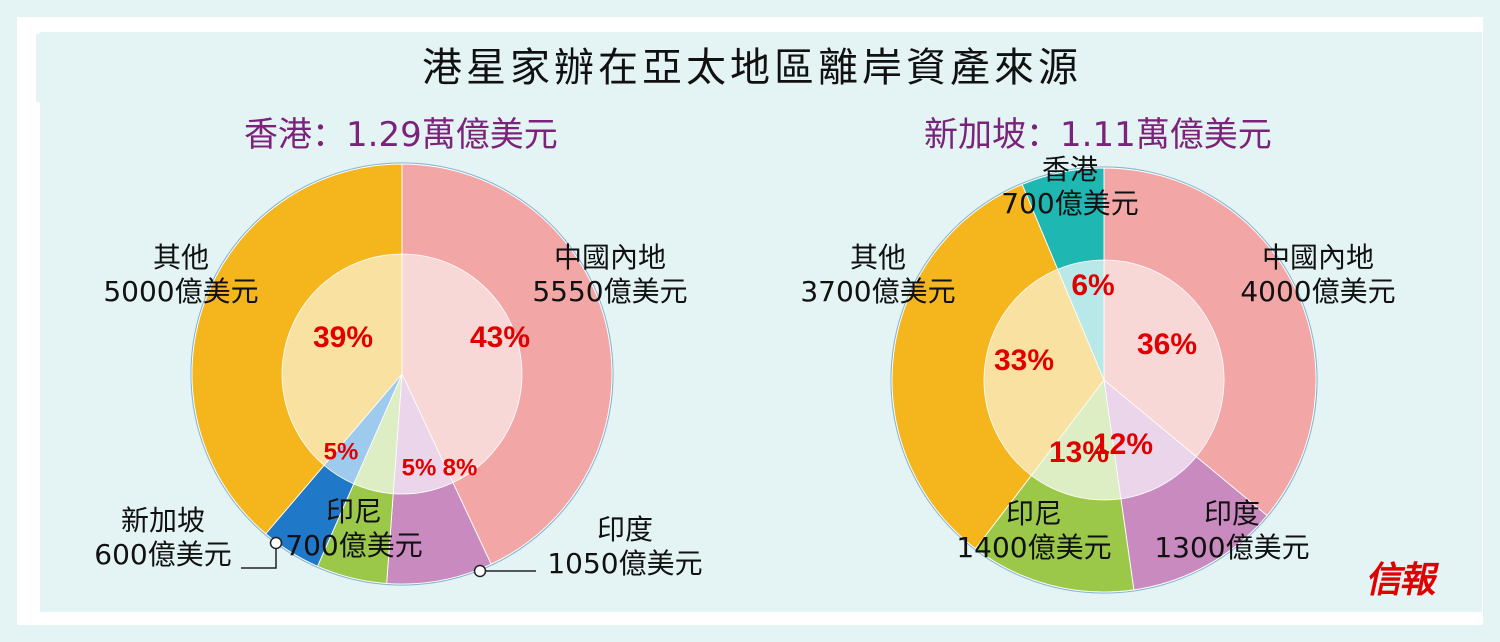  I want to click on singapore-chart-title: 新加坡：1.11萬億美元, so click(1098, 135).